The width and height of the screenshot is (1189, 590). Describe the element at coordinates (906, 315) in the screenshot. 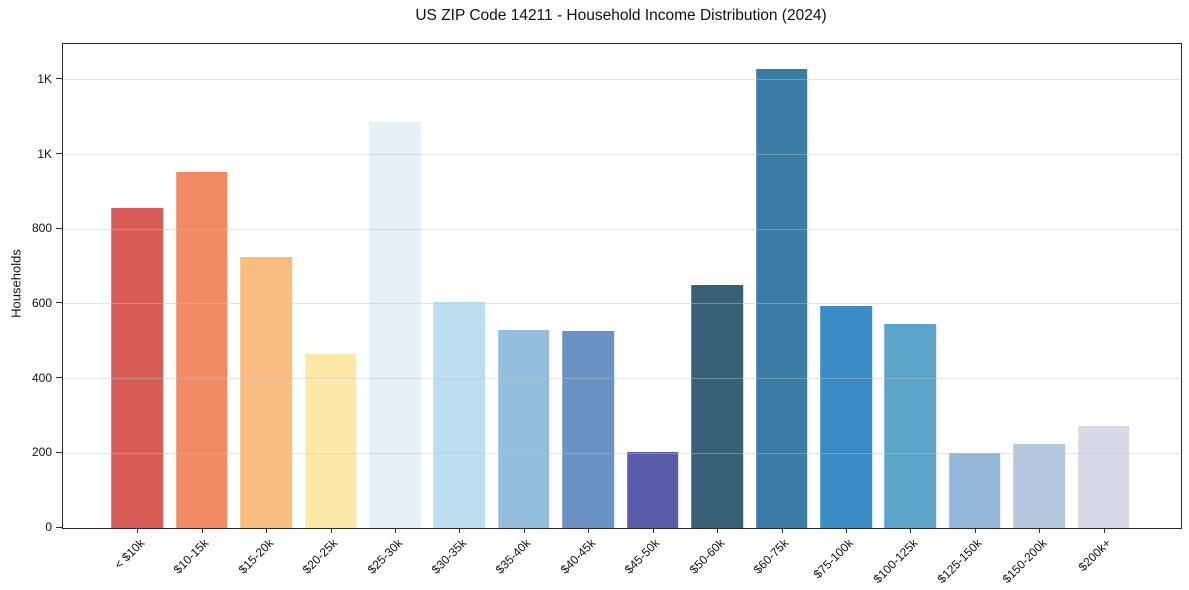

I see `bar-slot: $100-125k` at that location.